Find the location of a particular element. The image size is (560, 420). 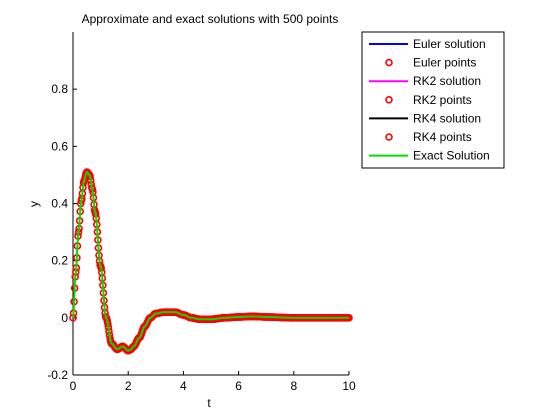

legend-entry-label: Euler points is located at coordinates (444, 63).